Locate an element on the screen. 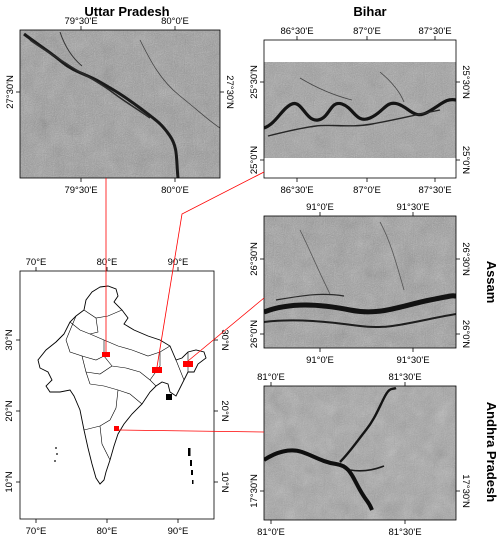  bihar-xtick-bottom-0: 86°30'E is located at coordinates (296, 190).